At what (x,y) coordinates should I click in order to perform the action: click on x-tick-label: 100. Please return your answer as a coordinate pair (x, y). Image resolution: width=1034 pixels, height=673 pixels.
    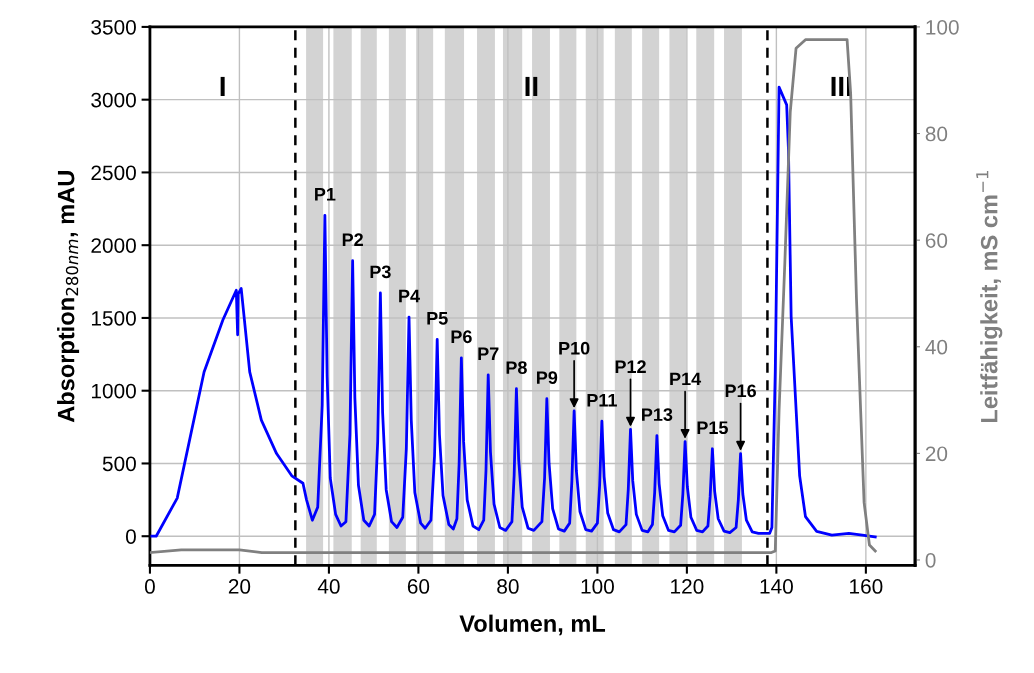
    Looking at the image, I should click on (597, 586).